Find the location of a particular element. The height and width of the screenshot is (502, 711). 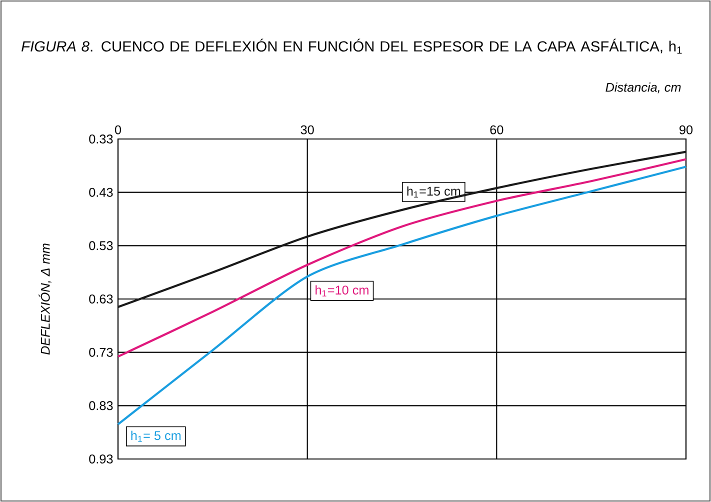

y-tick-label: 0.83 is located at coordinates (101, 405).